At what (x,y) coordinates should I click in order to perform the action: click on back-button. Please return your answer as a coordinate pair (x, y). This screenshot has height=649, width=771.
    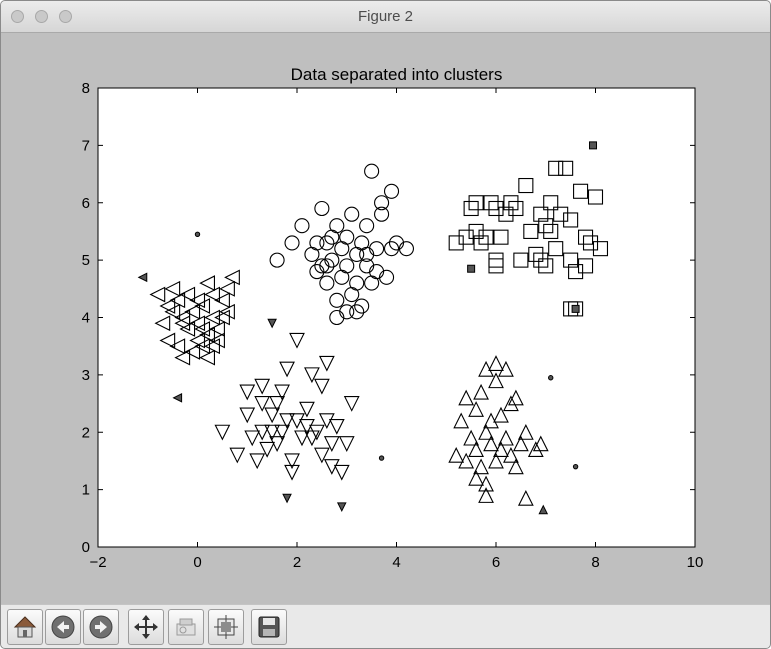
    Looking at the image, I should click on (63, 627).